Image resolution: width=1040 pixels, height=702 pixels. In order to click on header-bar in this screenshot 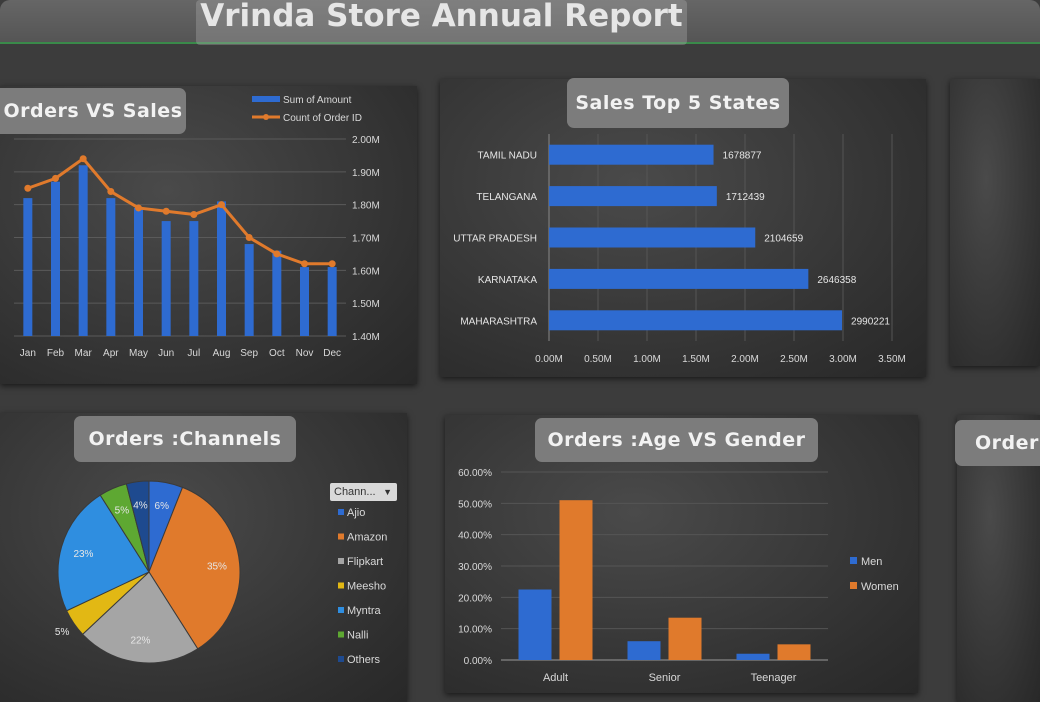, I will do `click(520, 22)`.